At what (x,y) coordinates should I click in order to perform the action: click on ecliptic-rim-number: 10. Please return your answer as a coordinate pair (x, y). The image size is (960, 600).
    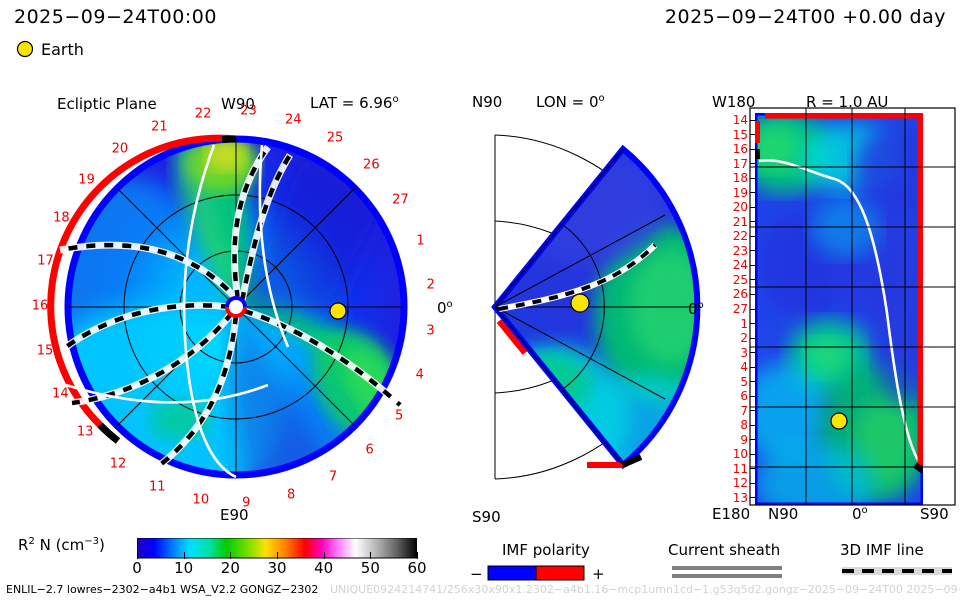
    Looking at the image, I should click on (201, 500).